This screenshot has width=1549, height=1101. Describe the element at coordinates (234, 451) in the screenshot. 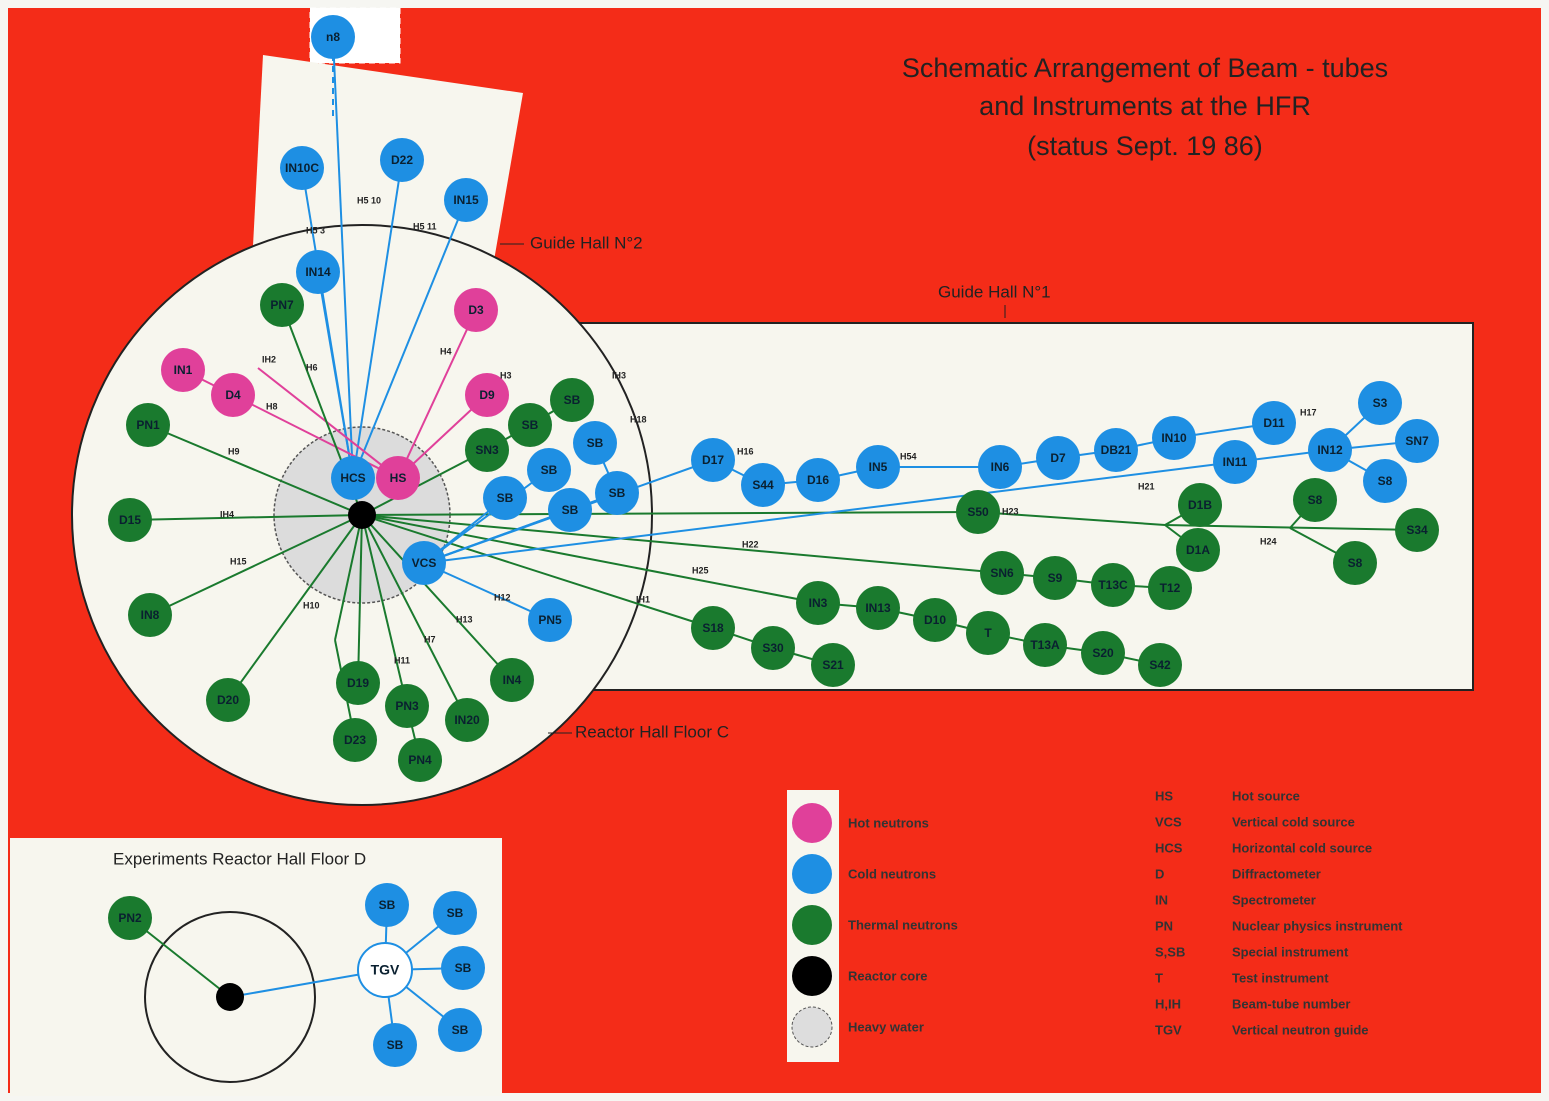

I see `beam-tube-label: H9` at that location.